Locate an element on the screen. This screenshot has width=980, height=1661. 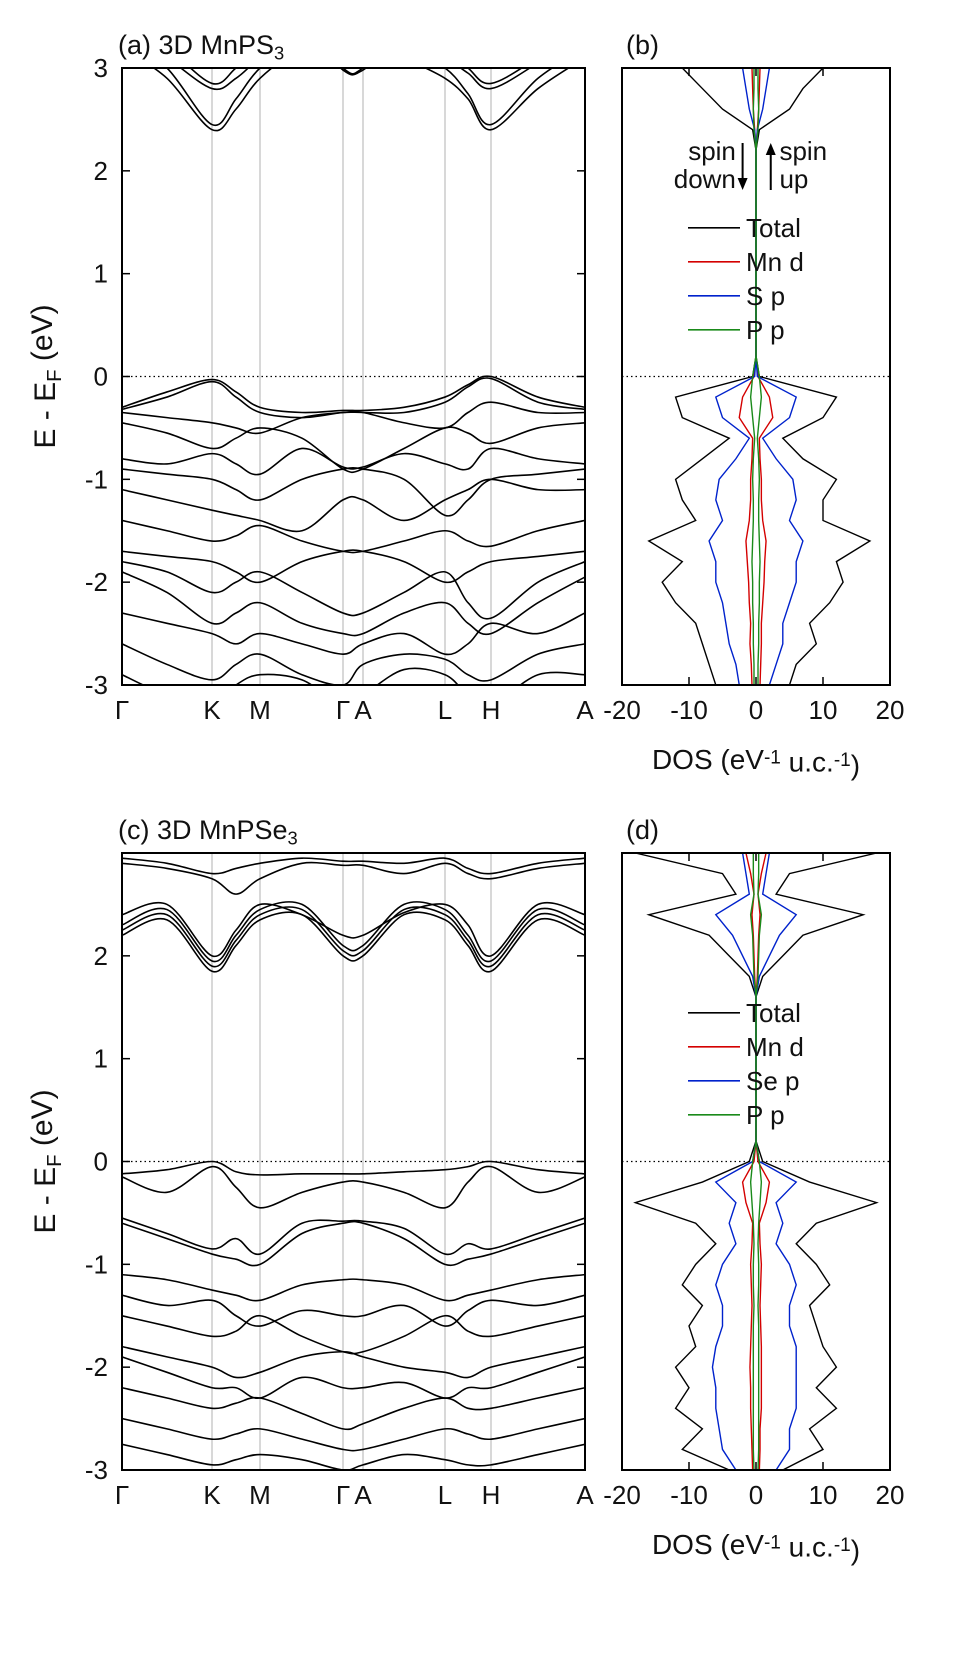
x-tick-label: 0 is located at coordinates (756, 1495).